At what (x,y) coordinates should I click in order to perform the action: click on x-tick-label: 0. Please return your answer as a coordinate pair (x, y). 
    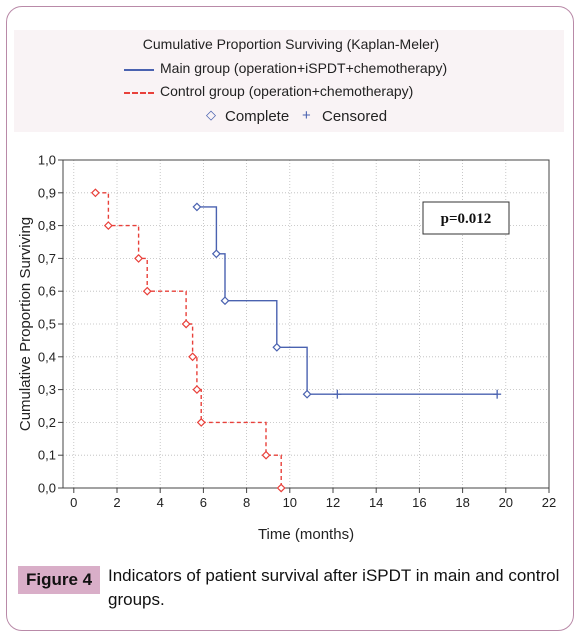
    Looking at the image, I should click on (73, 502).